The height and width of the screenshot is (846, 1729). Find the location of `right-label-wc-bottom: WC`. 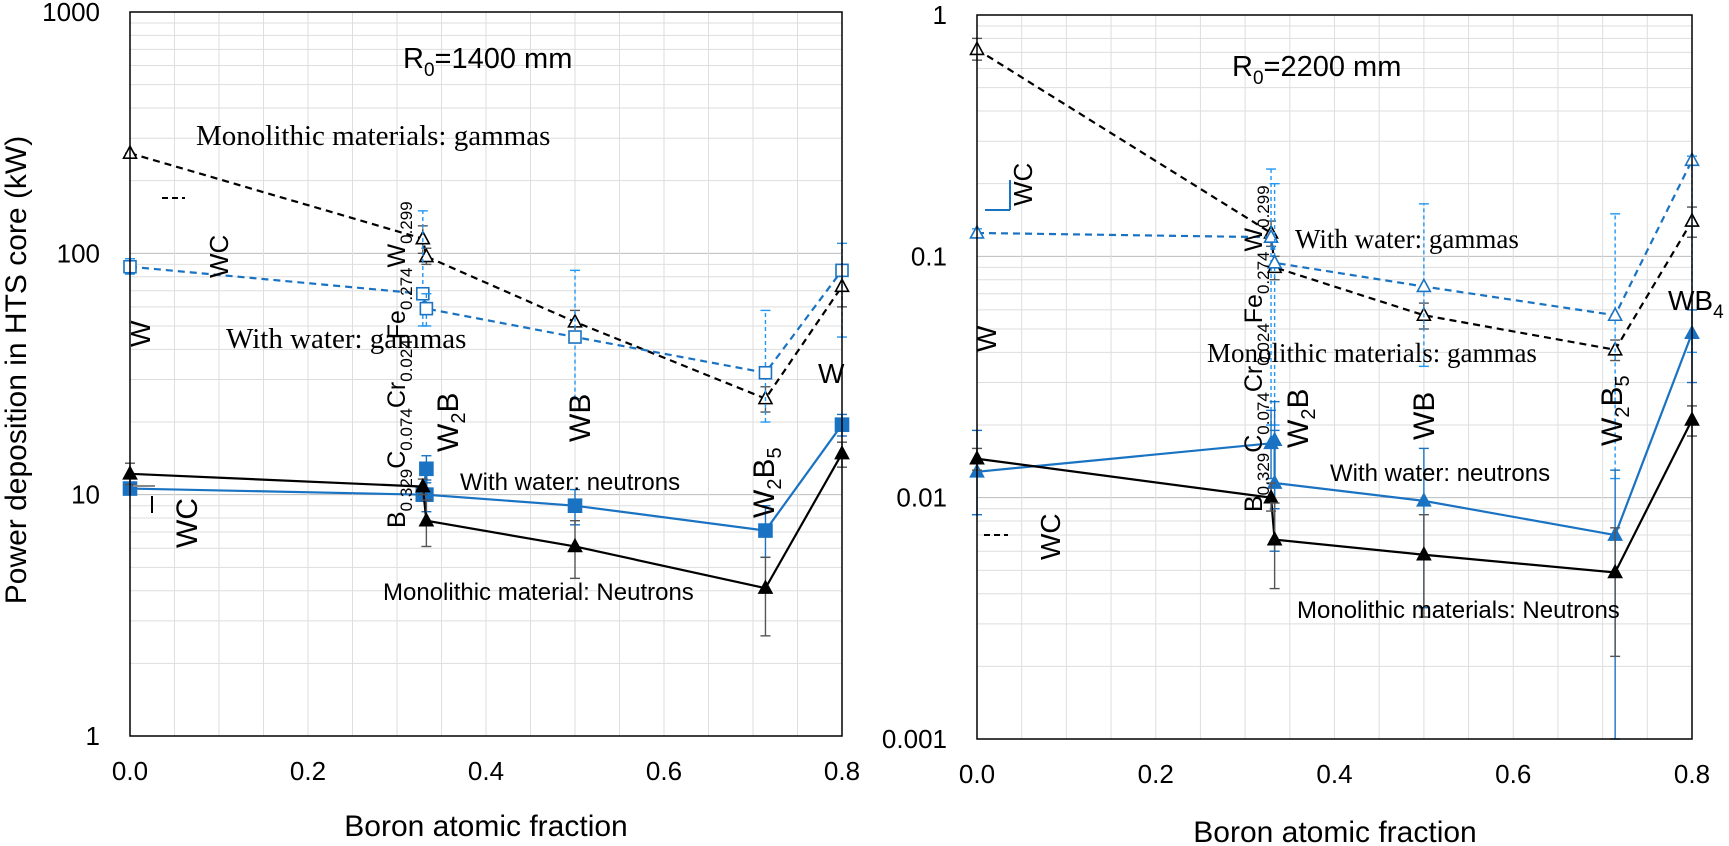

right-label-wc-bottom: WC is located at coordinates (1050, 536).